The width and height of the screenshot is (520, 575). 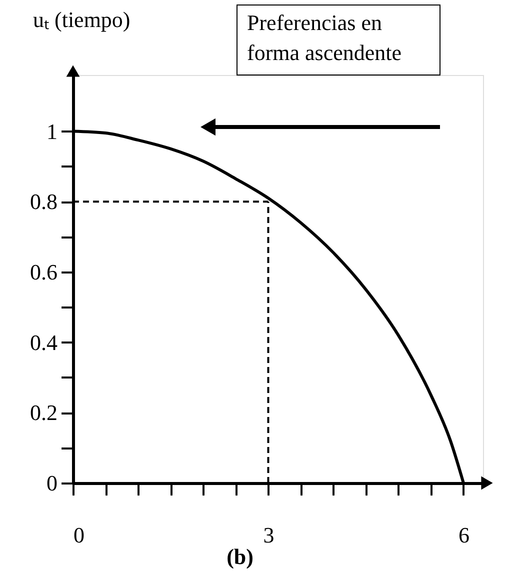 What do you see at coordinates (44, 271) in the screenshot?
I see `y-tick-label: 0.6` at bounding box center [44, 271].